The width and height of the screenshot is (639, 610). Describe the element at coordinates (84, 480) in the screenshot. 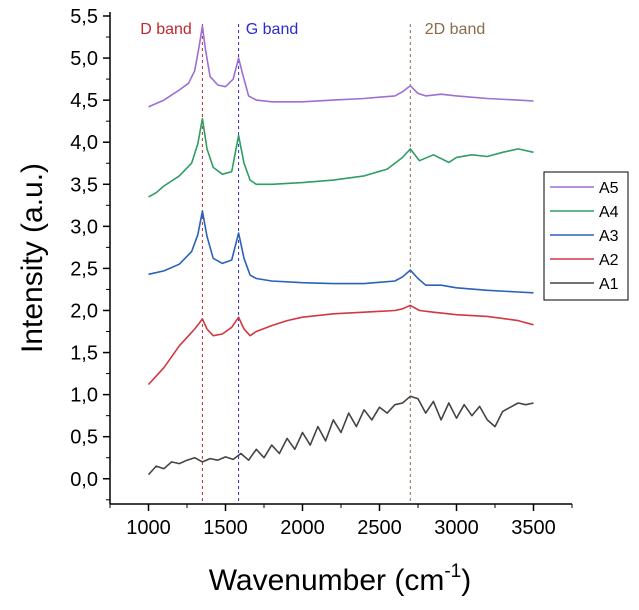

I see `y-tick-label: 0,0` at that location.